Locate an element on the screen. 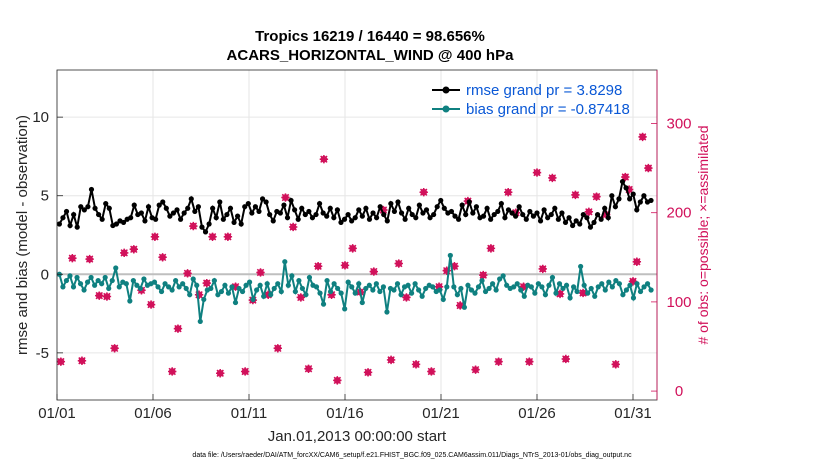 This screenshot has height=470, width=830. chart-title: Tropics 16219 / 16440 = 98.656% is located at coordinates (370, 36).